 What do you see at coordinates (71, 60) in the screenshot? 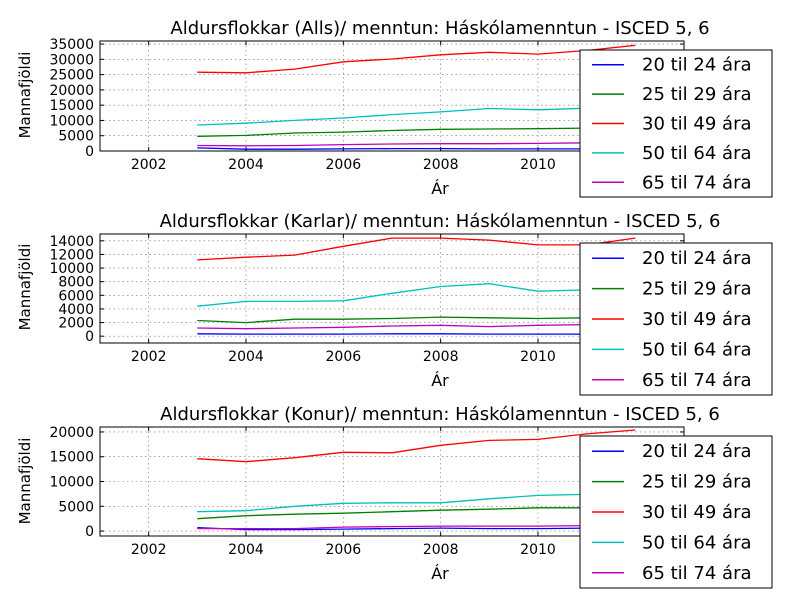
I see `y-tick-label: 30000` at bounding box center [71, 60].